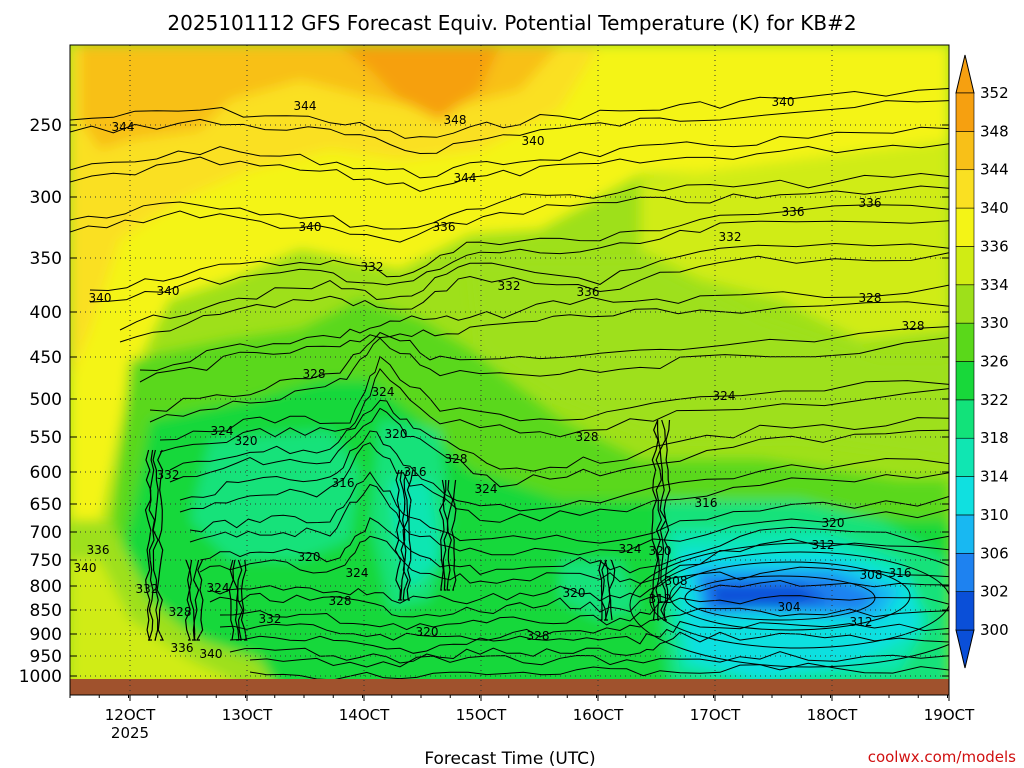 The image size is (1024, 768). What do you see at coordinates (994, 630) in the screenshot?
I see `colorbar-level-label: 300` at bounding box center [994, 630].